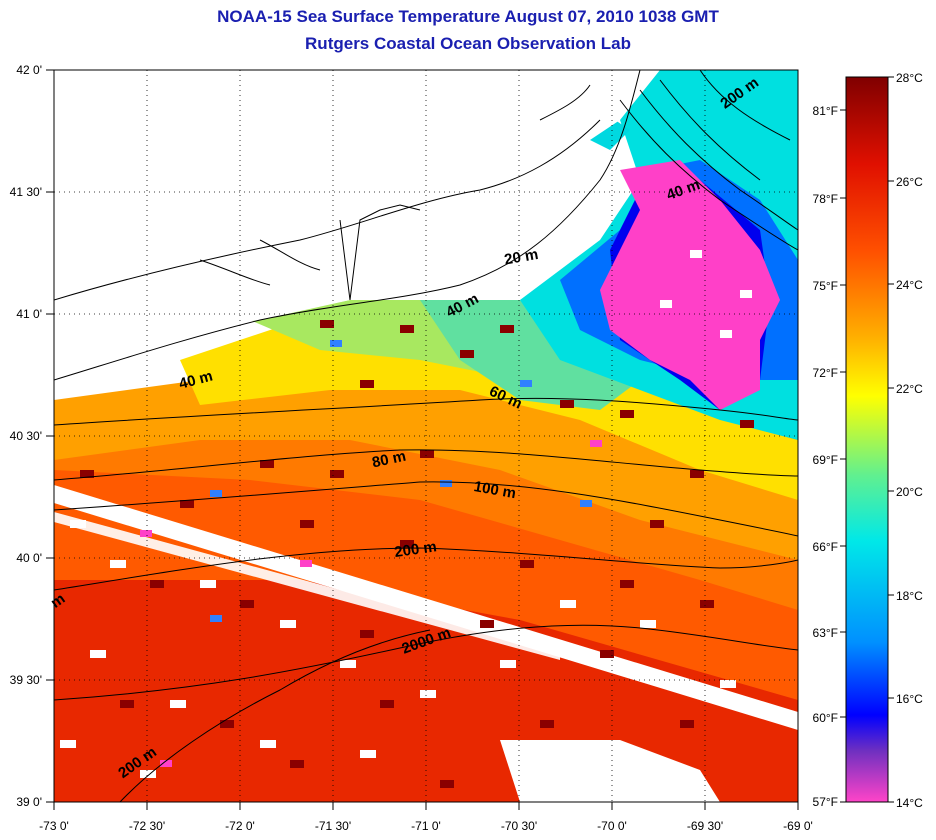  Describe the element at coordinates (519, 826) in the screenshot. I see `lon-label: -70 30'` at that location.